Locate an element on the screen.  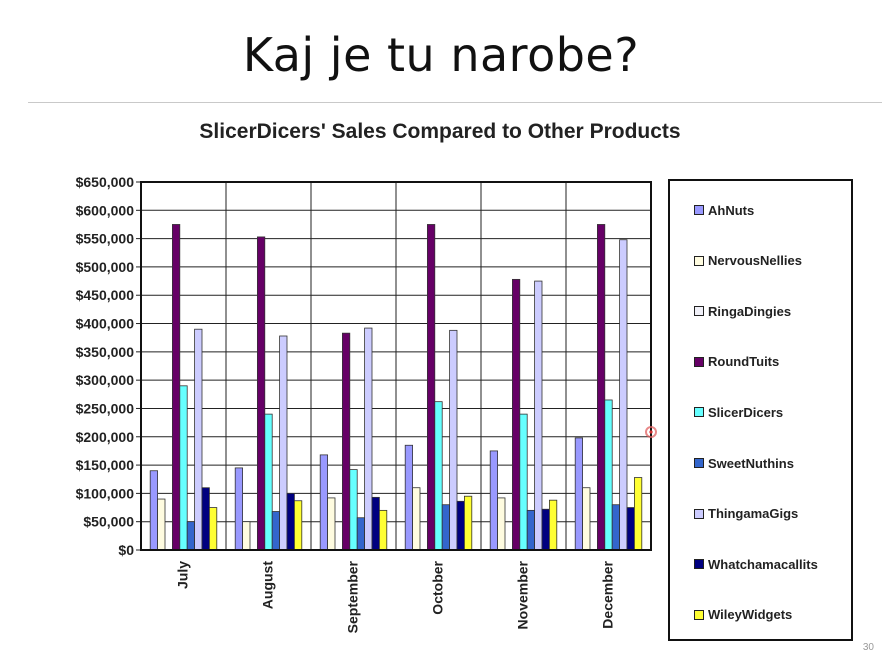
legend-item: RoundTuits is located at coordinates (736, 362).